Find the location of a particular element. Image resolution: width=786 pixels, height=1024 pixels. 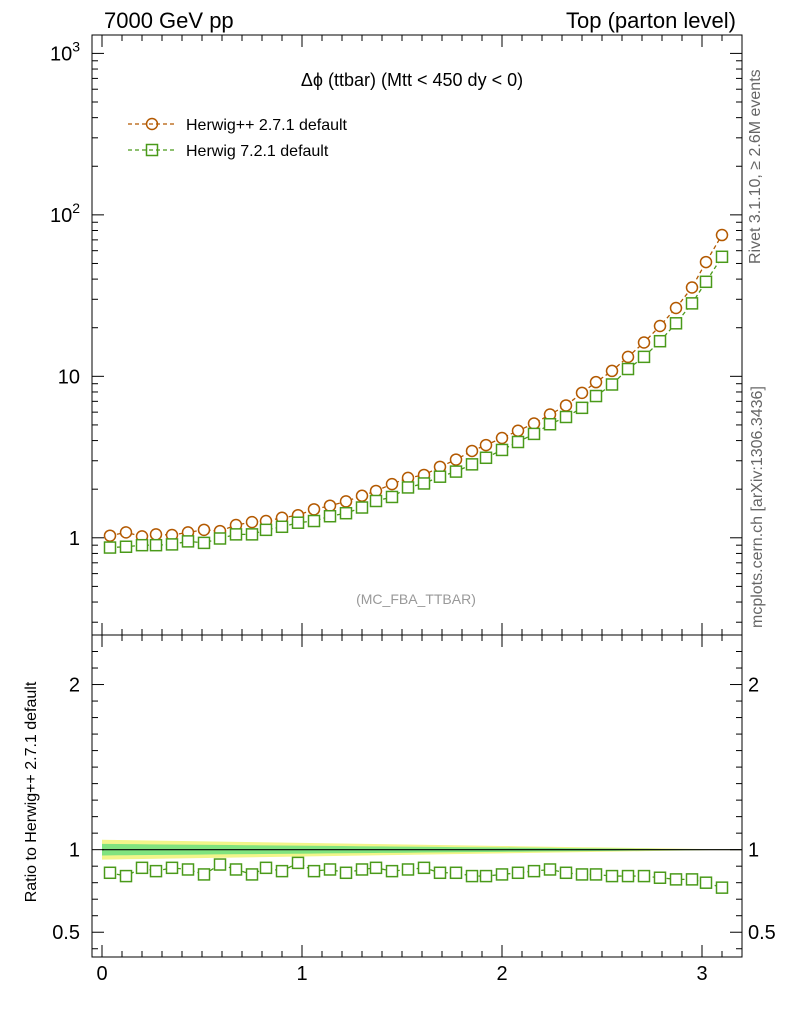

ratio-tick-label-left: 2 is located at coordinates (74, 686).